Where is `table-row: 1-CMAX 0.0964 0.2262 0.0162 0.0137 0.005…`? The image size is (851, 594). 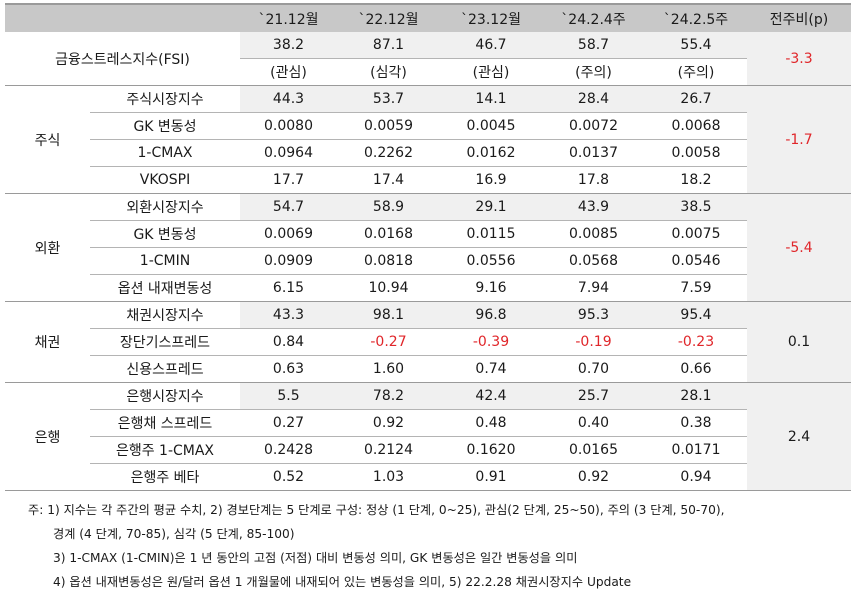 table-row: 1-CMAX 0.0964 0.2262 0.0162 0.0137 0.005… is located at coordinates (428, 153).